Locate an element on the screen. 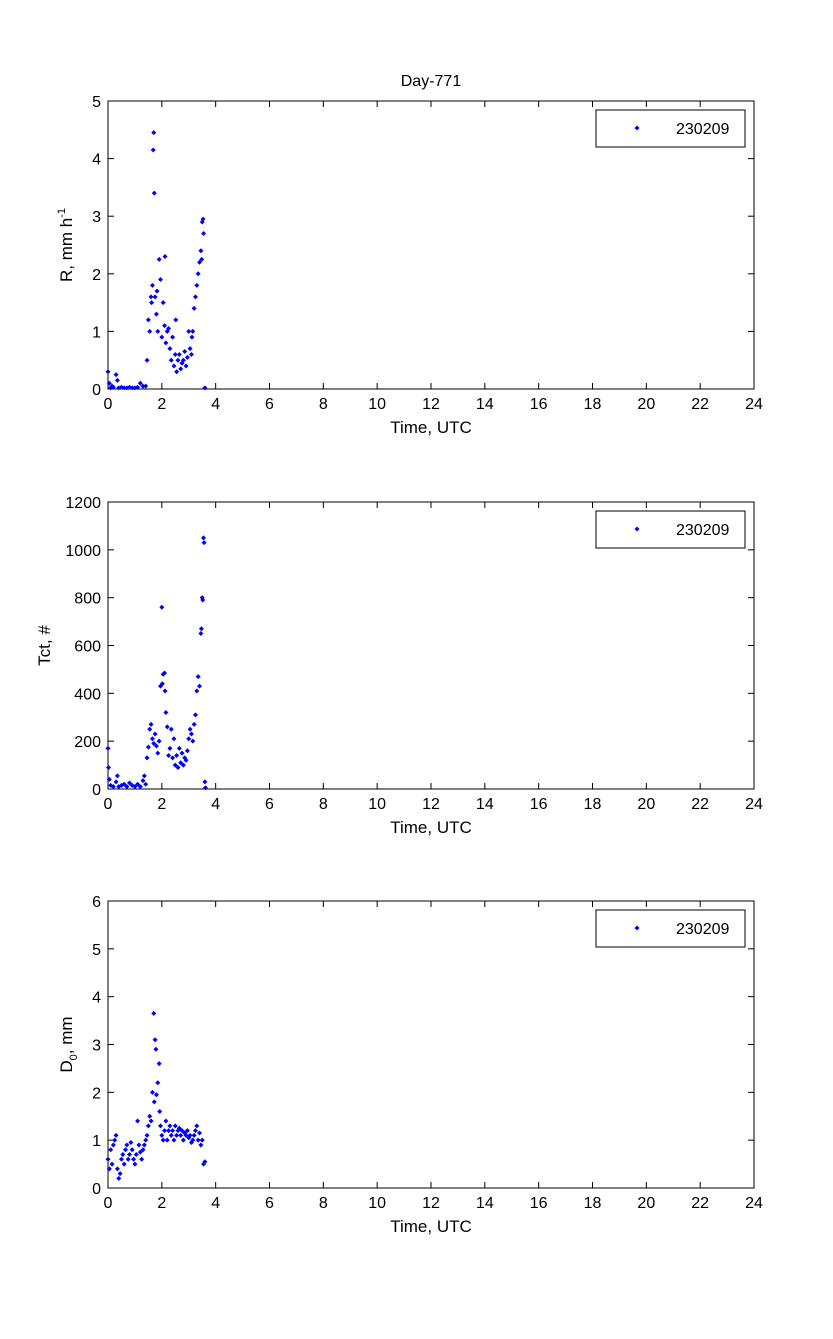  x-tick-label: 6 is located at coordinates (269, 804).